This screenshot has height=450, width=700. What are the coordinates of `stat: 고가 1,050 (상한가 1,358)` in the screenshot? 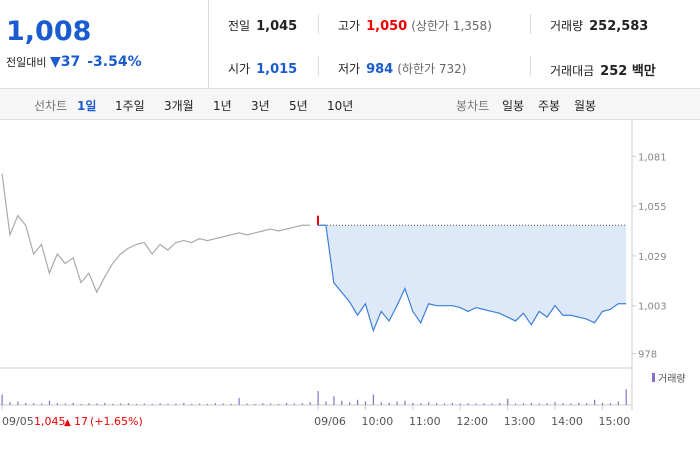 It's located at (415, 25).